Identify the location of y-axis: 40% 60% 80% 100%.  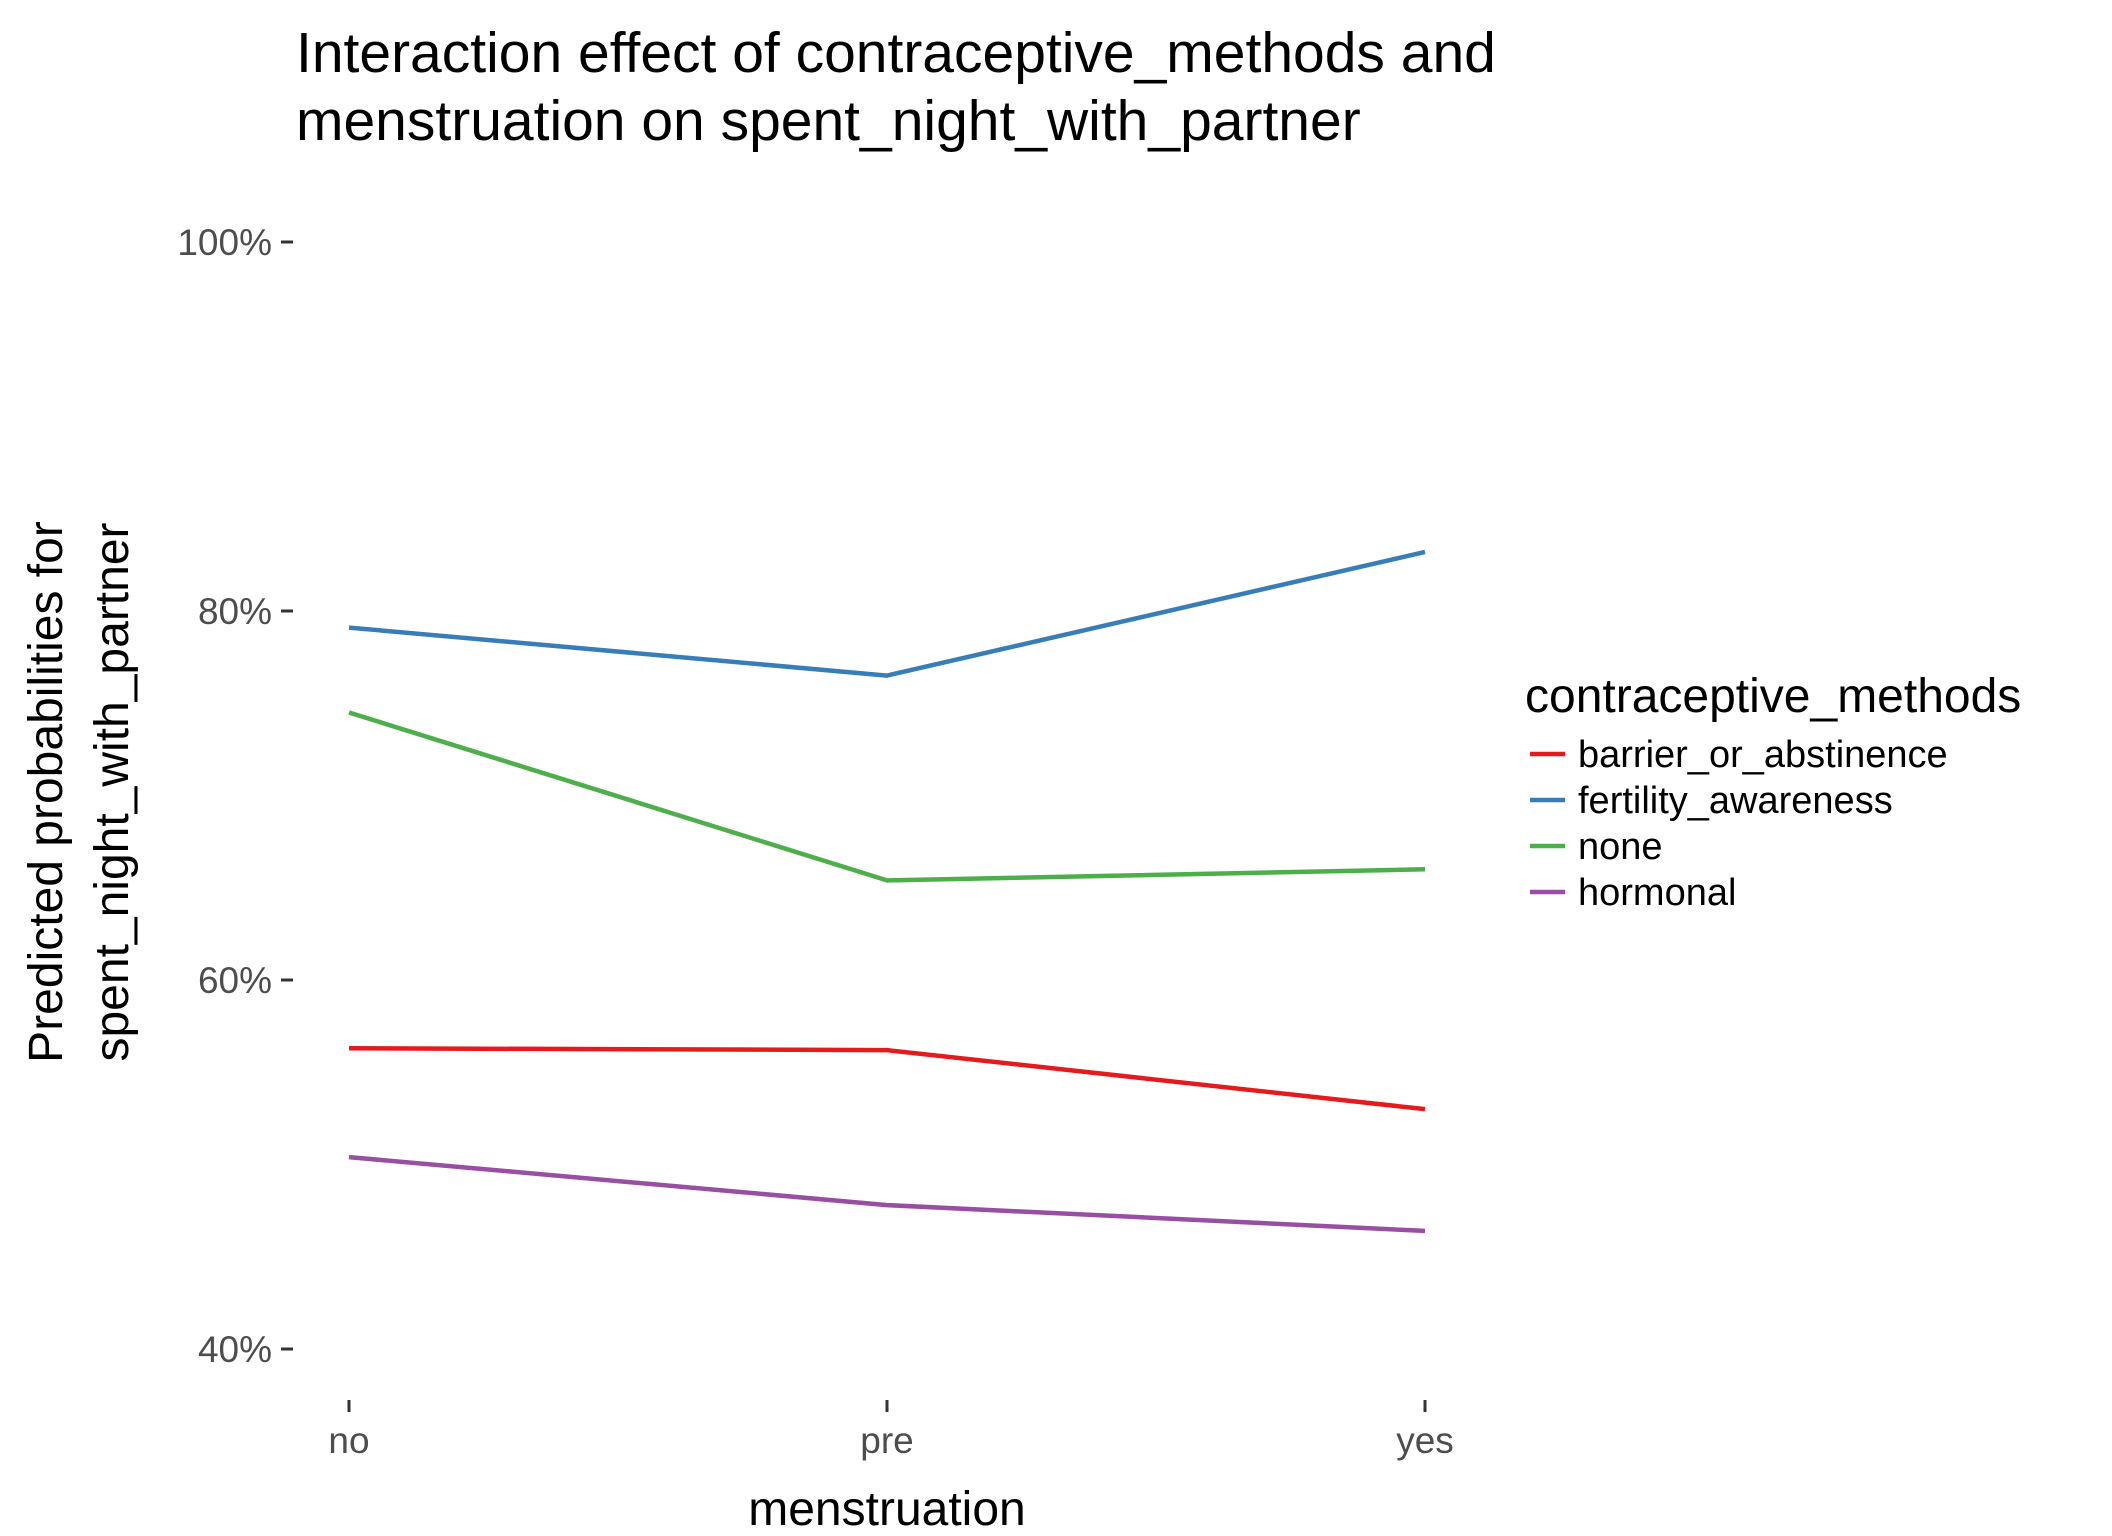
(235, 796).